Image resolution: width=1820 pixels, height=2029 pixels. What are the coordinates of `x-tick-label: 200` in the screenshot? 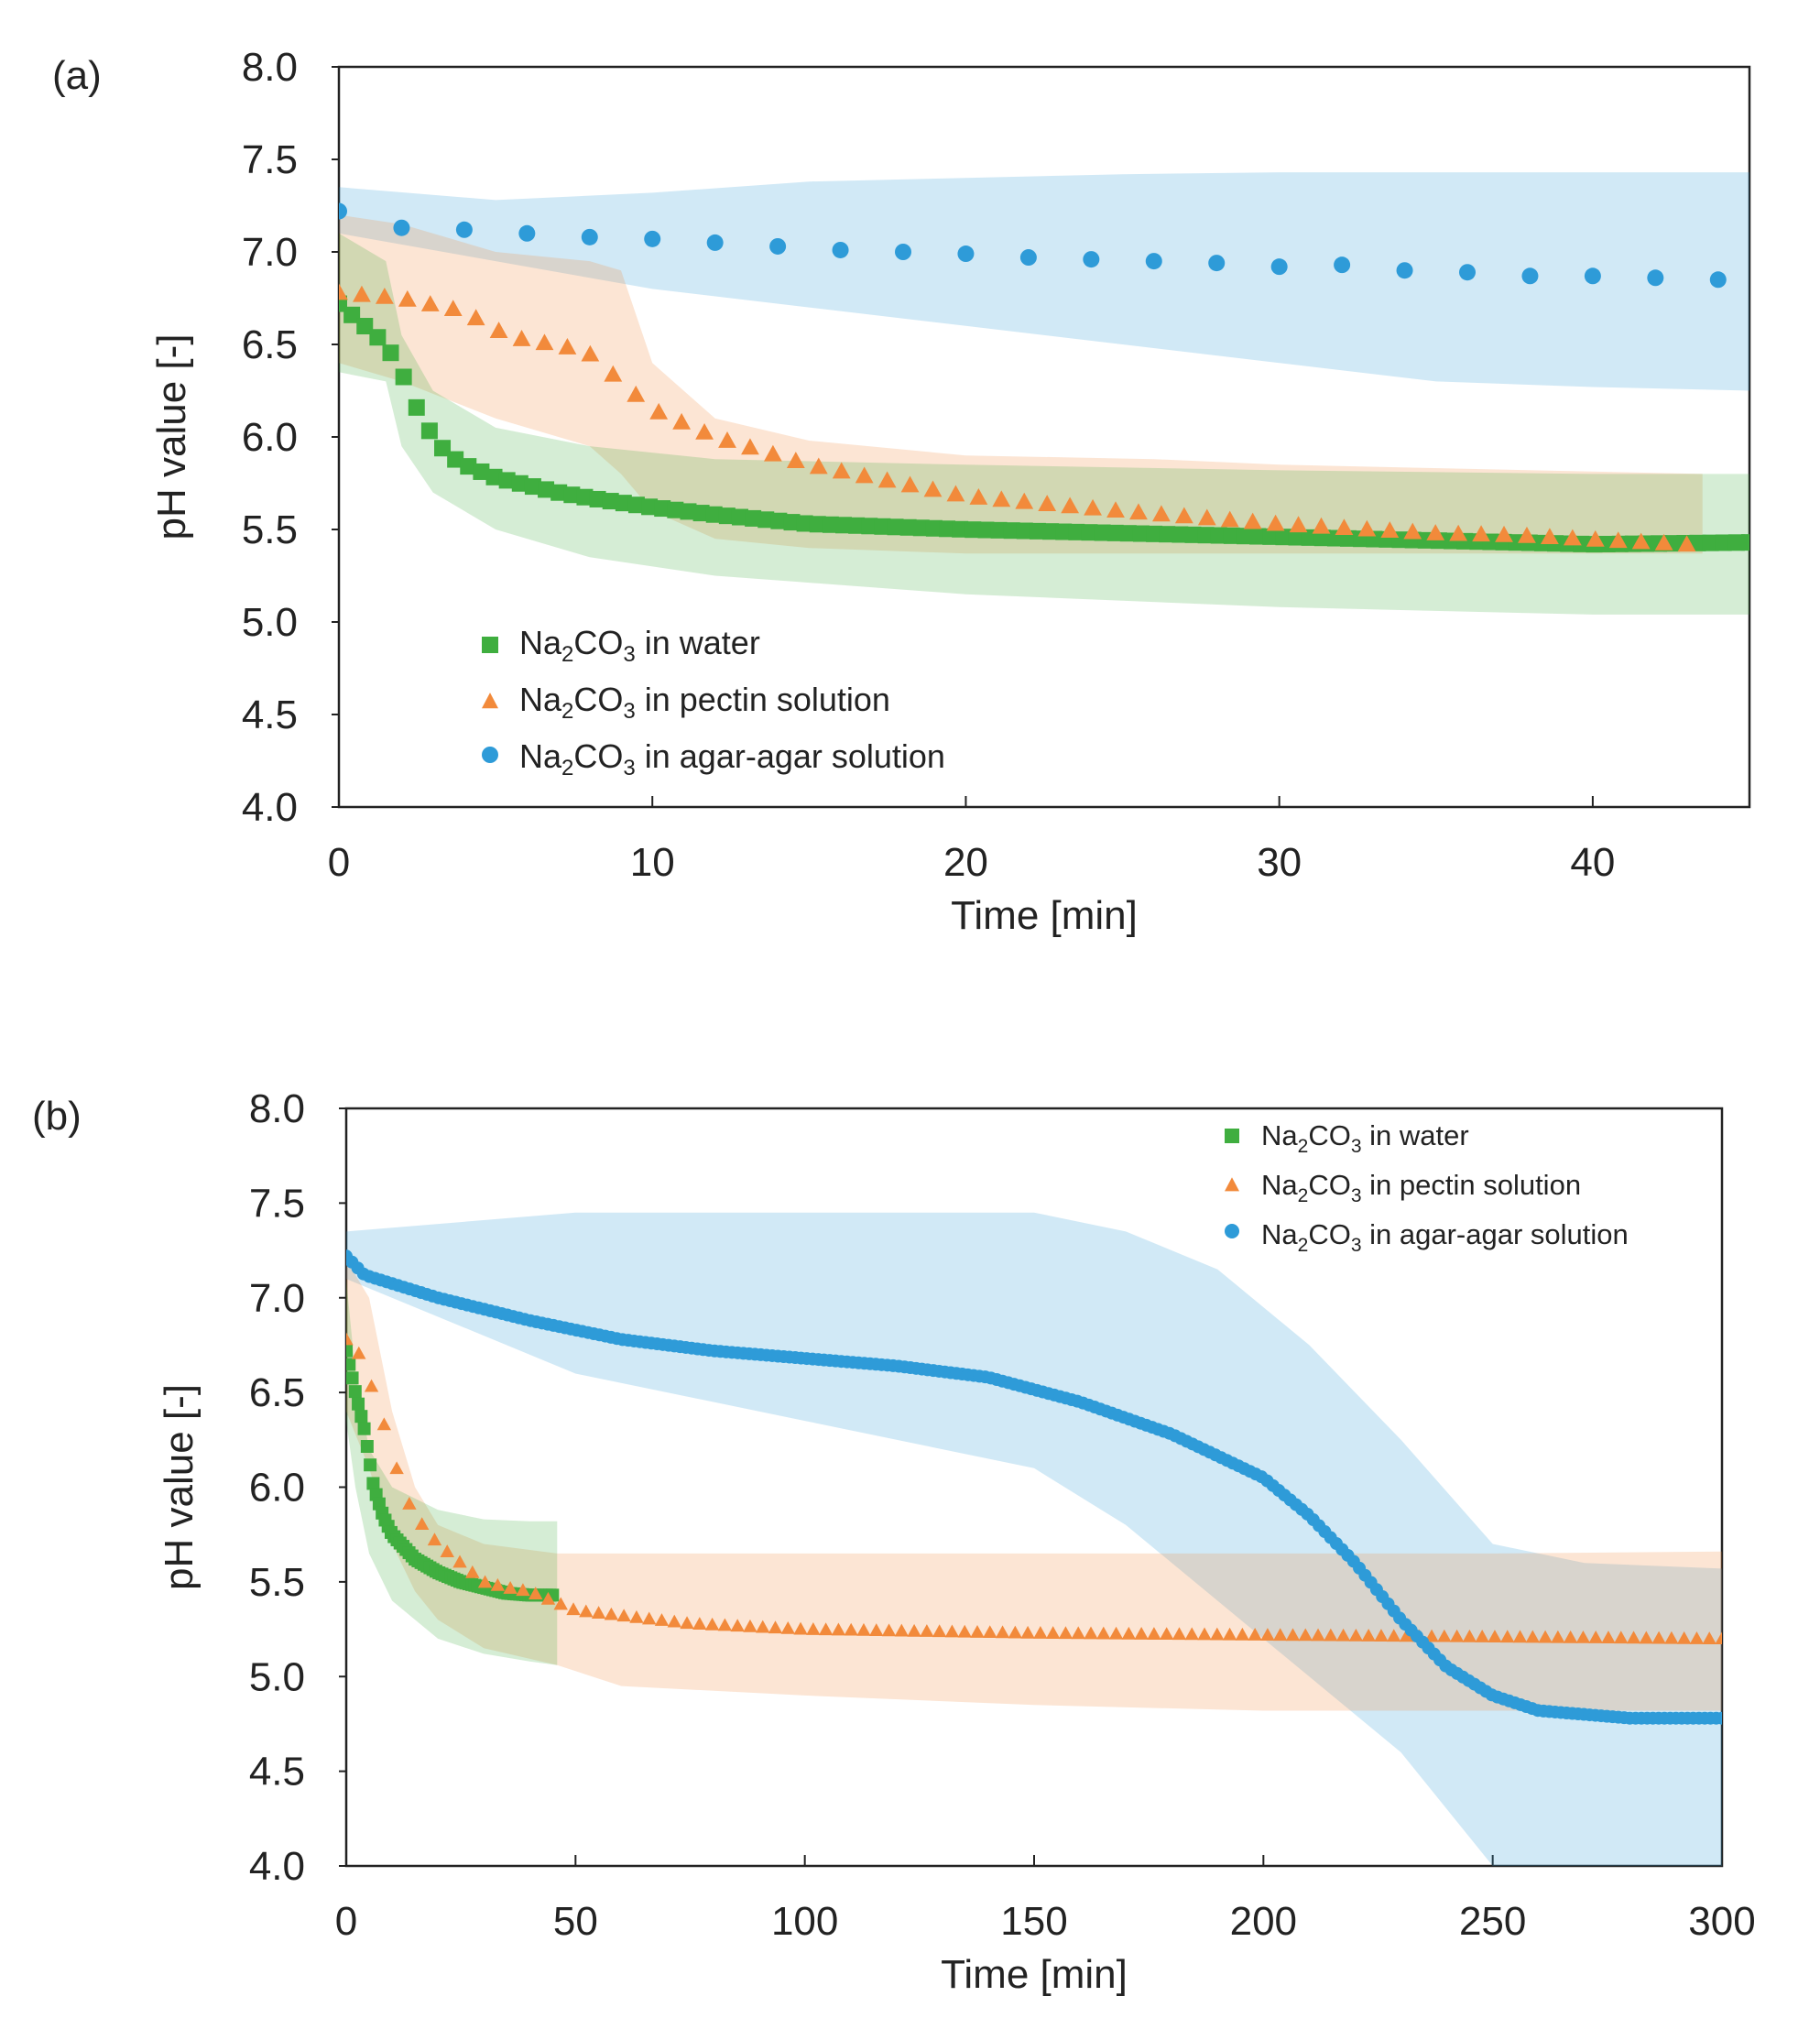 It's located at (1263, 1921).